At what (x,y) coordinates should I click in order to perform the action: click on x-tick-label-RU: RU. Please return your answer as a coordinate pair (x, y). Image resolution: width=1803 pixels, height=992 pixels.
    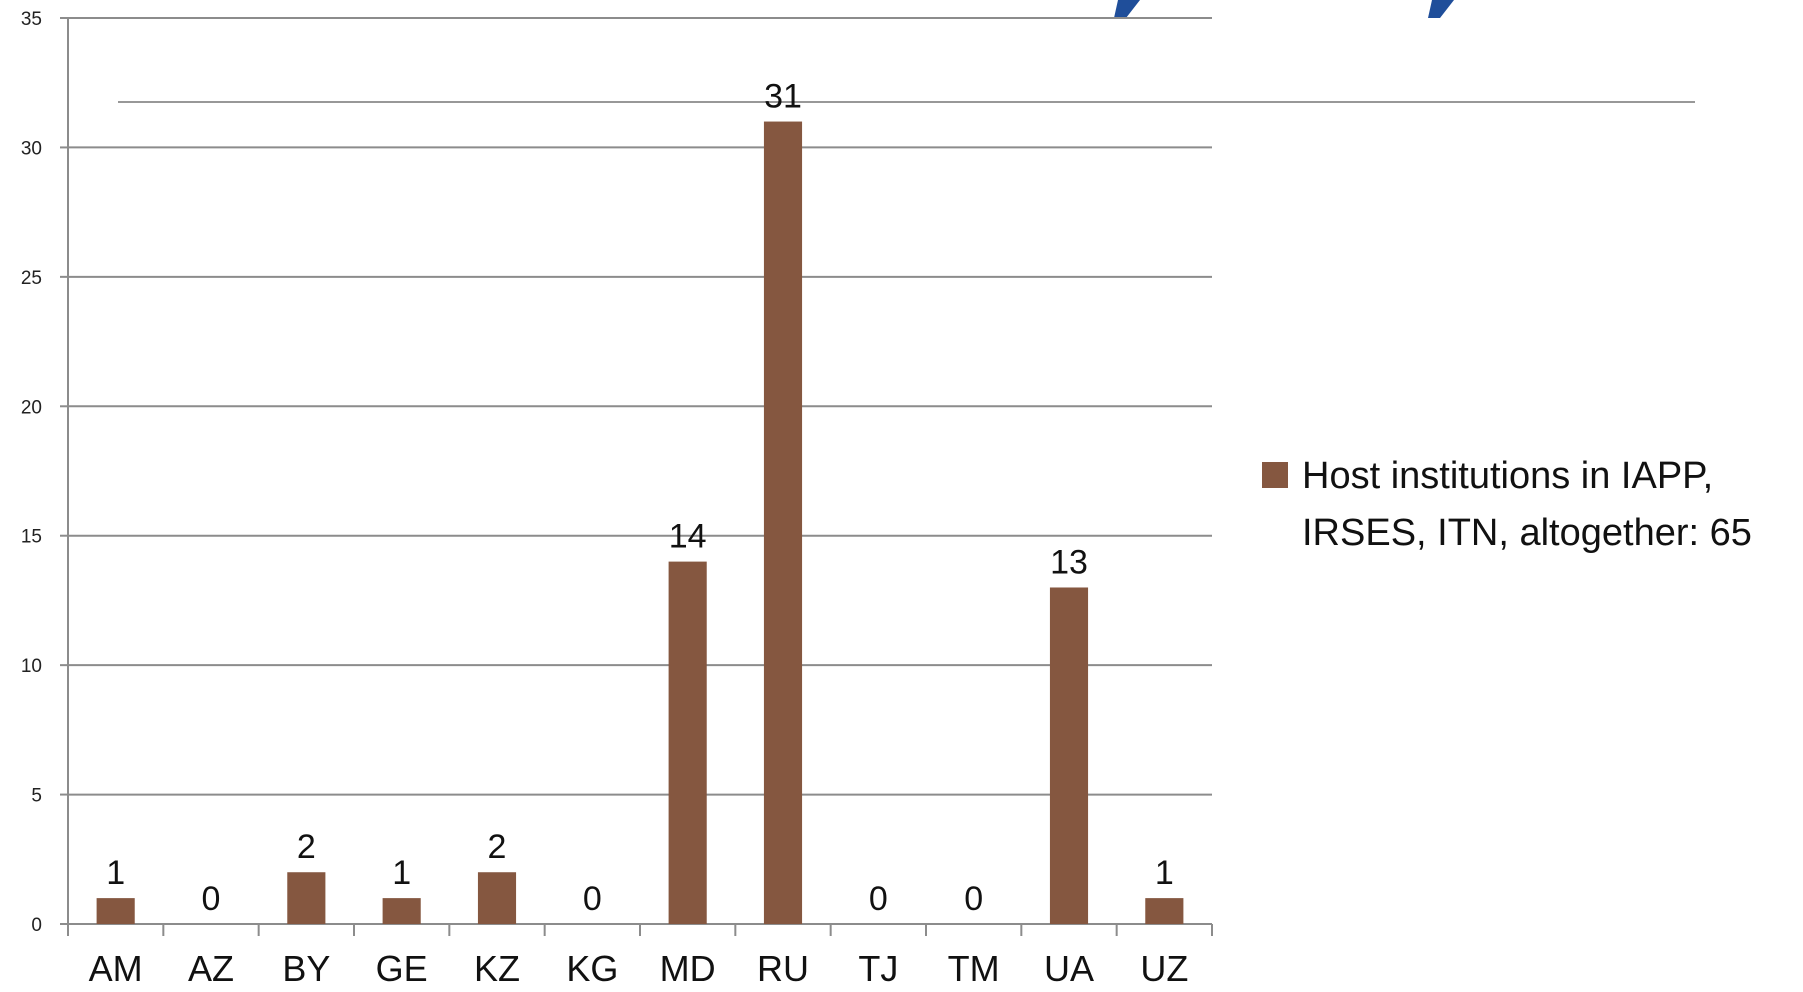
    Looking at the image, I should click on (783, 968).